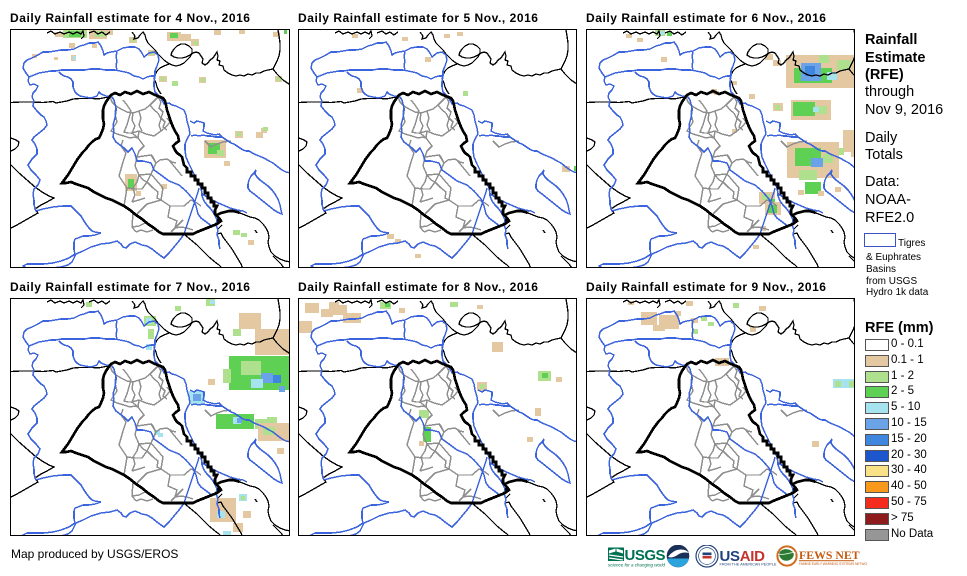 The width and height of the screenshot is (967, 576). I want to click on svg-text: FROM THE AMERICAN PEOPLE, so click(748, 565).